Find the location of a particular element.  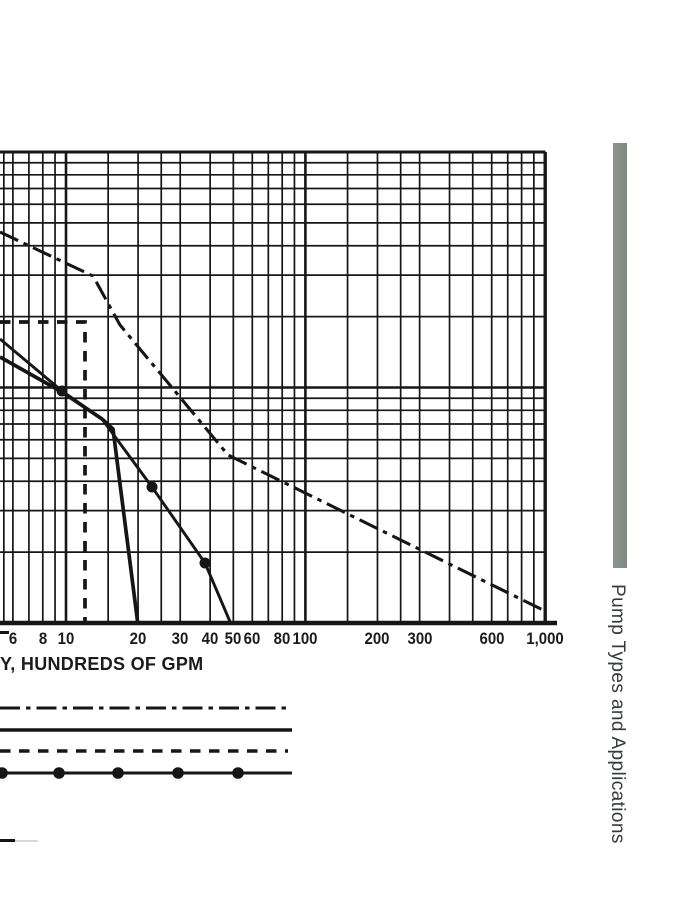

legend-samples is located at coordinates (146, 742).